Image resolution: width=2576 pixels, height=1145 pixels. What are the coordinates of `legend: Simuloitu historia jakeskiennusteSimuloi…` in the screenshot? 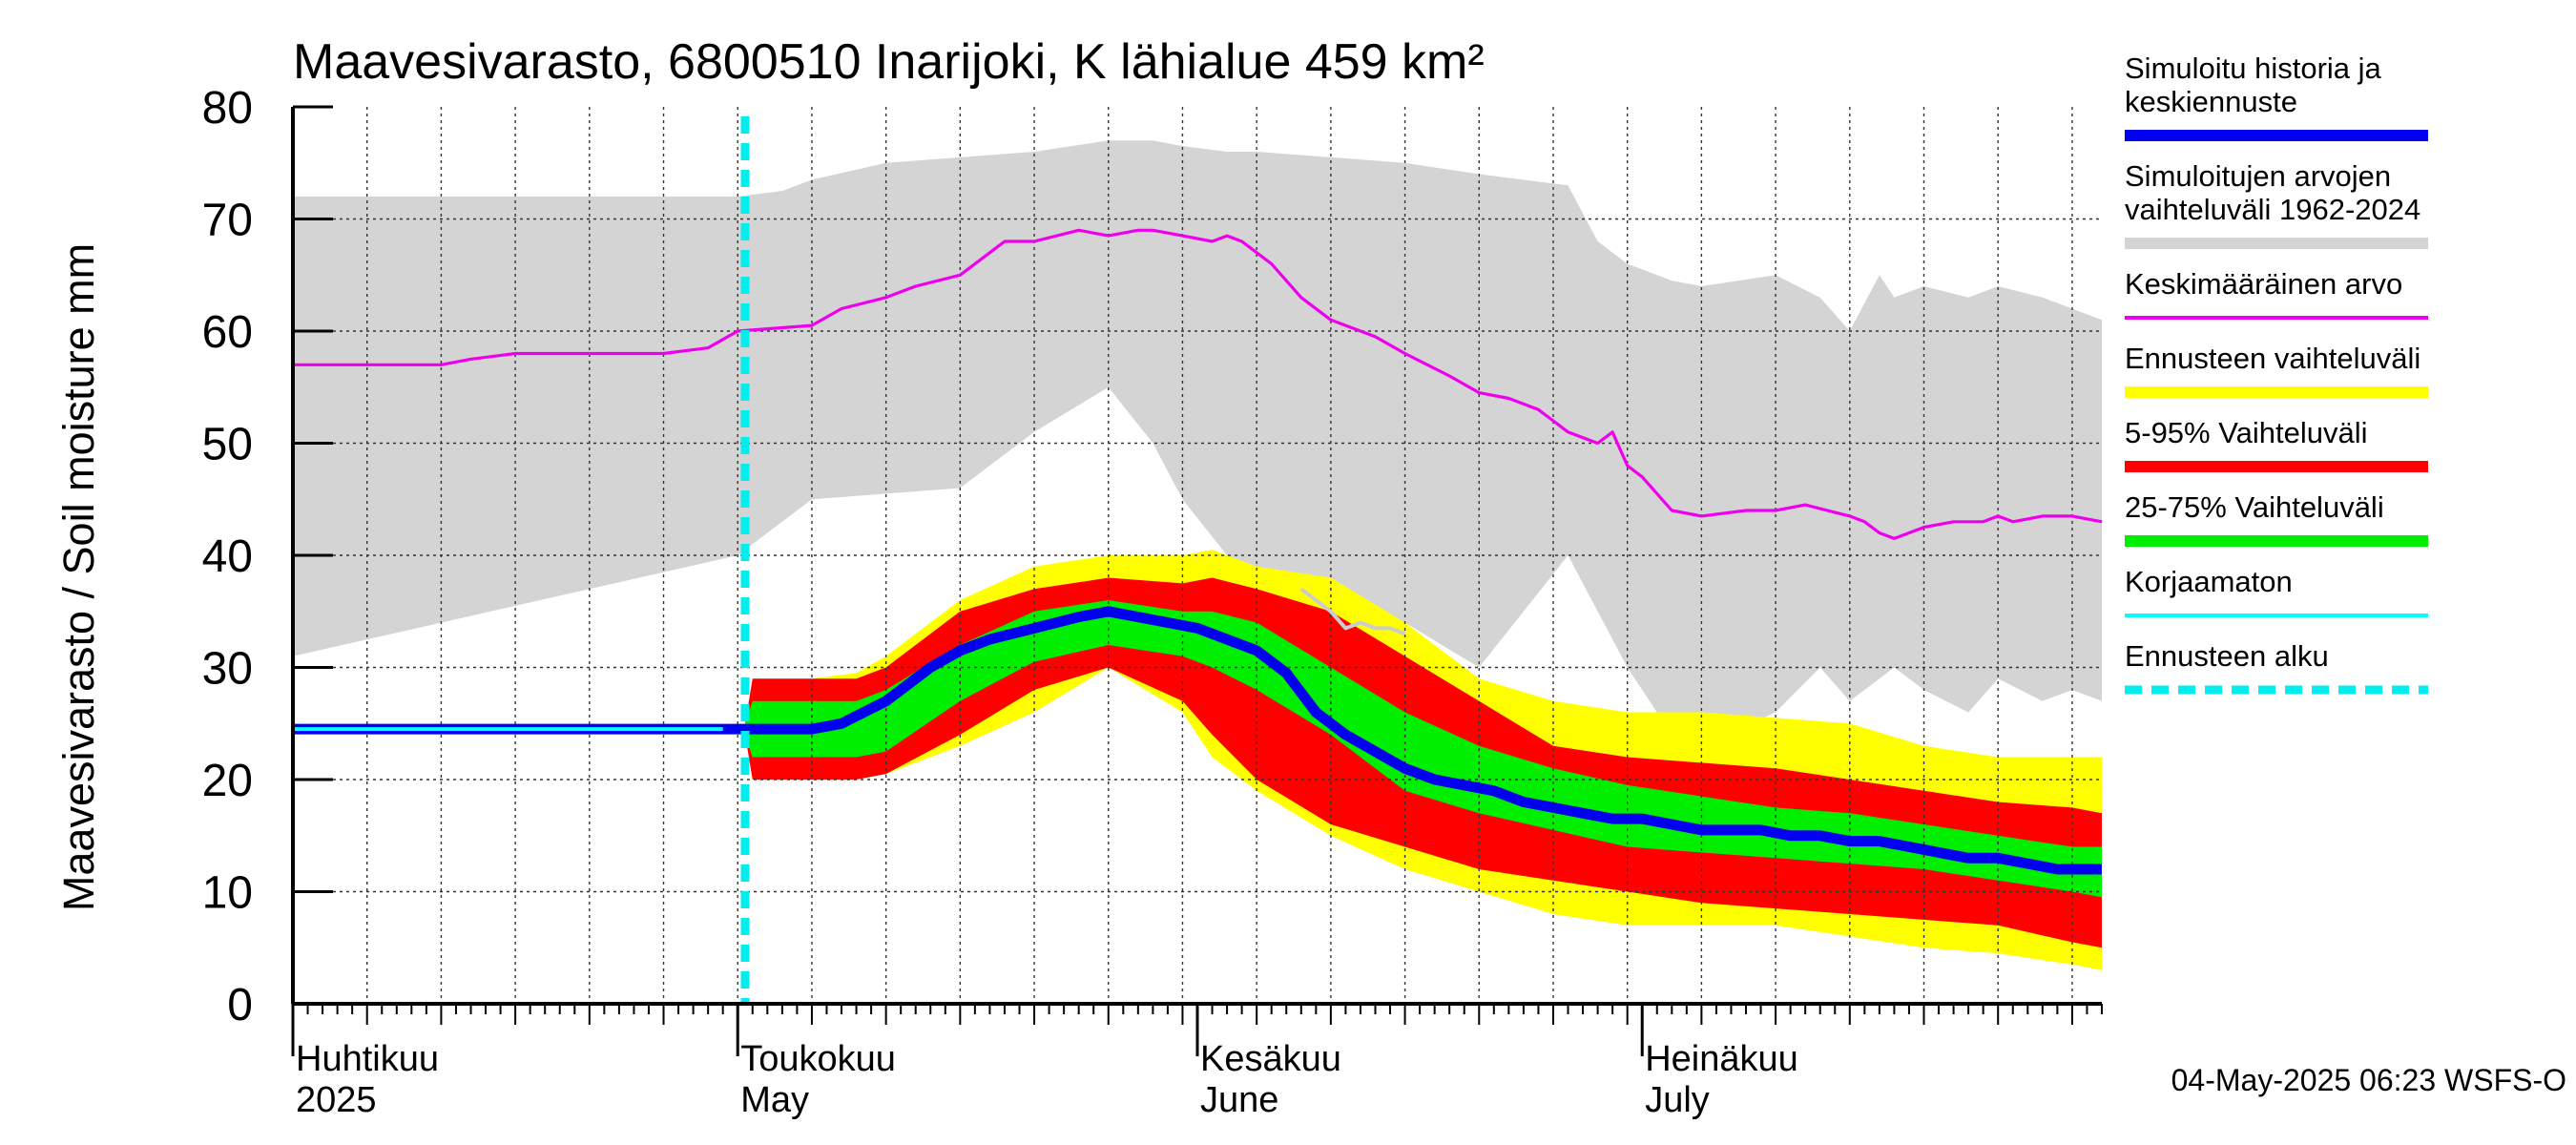 It's located at (2276, 374).